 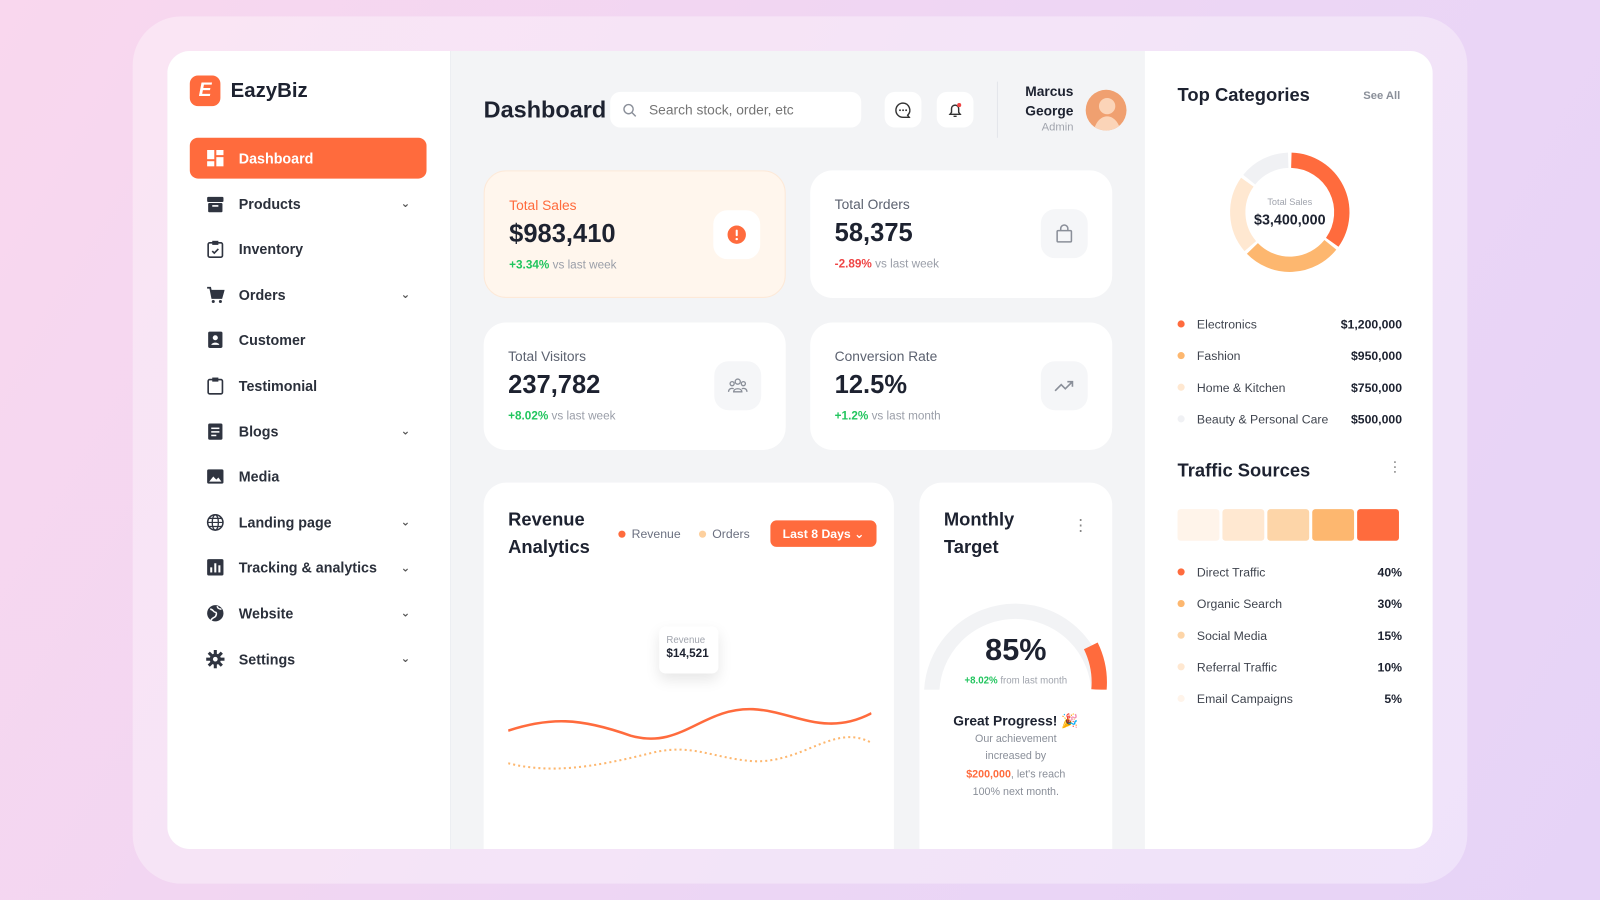 What do you see at coordinates (622, 534) in the screenshot?
I see `legend-dot-revenue` at bounding box center [622, 534].